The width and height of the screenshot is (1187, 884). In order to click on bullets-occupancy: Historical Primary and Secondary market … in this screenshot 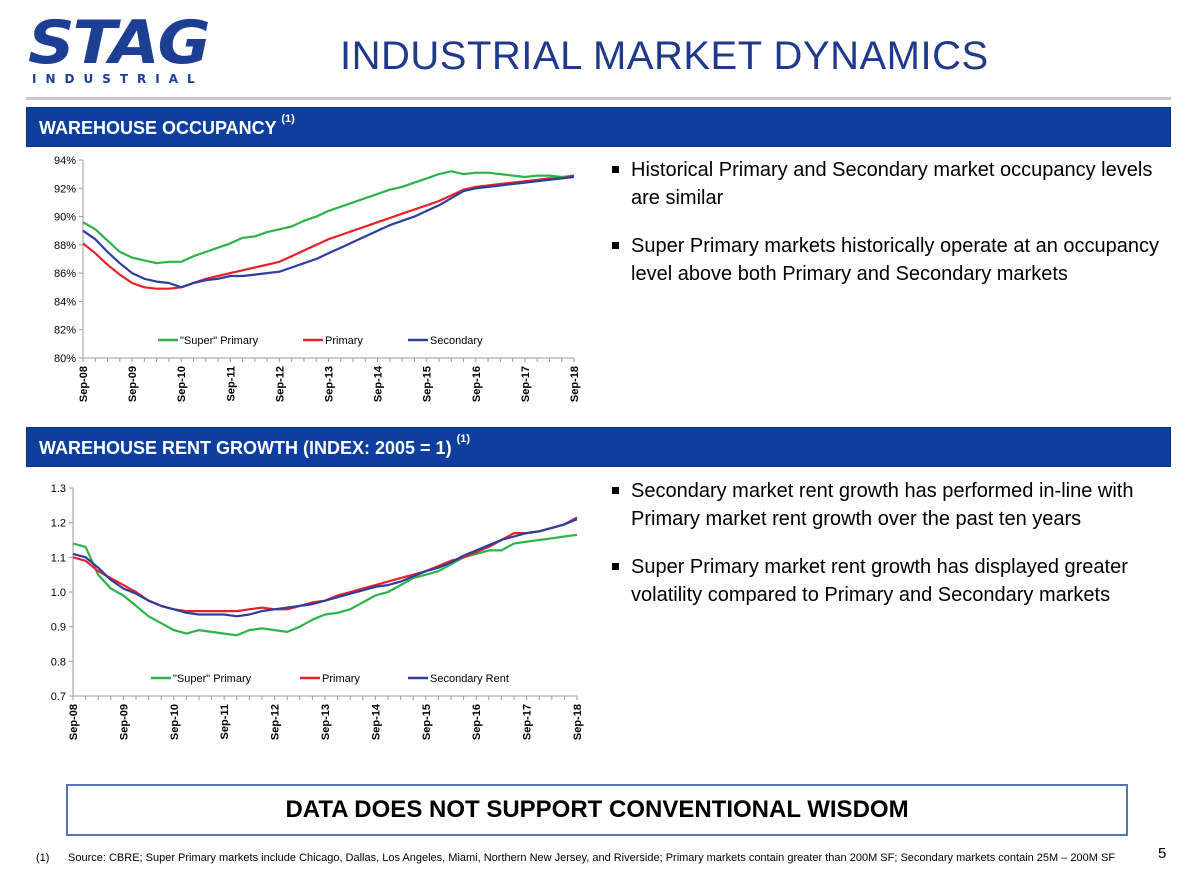, I will do `click(888, 232)`.